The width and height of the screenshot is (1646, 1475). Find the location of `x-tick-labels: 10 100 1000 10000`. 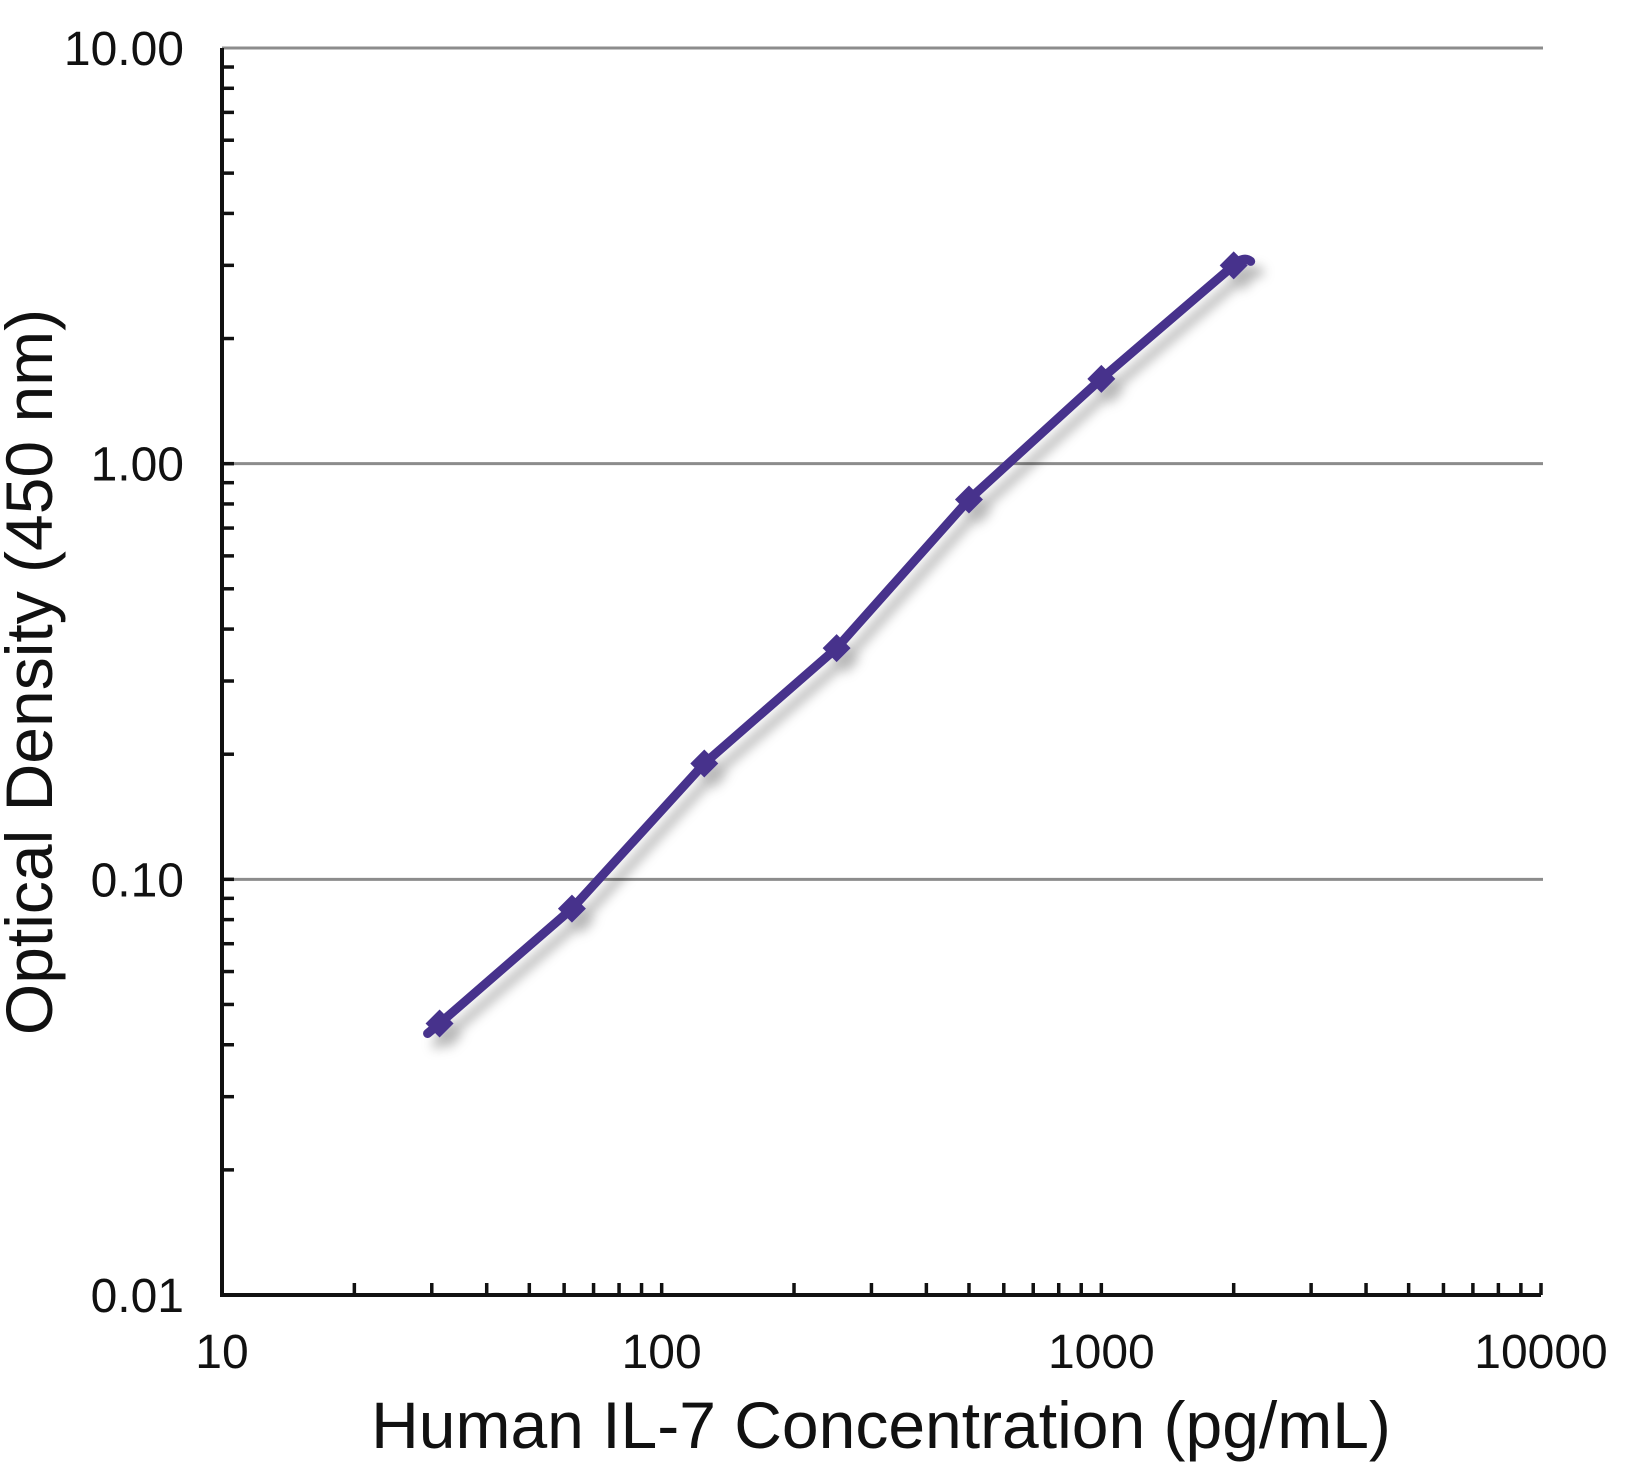

x-tick-labels: 10 100 1000 10000 is located at coordinates (901, 1352).